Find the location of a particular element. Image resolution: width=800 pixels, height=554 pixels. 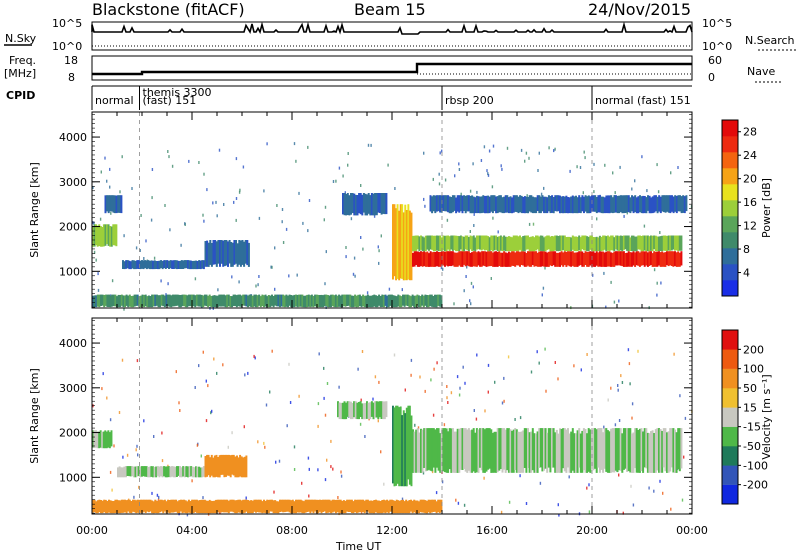

echo-region is located at coordinates (102, 439).